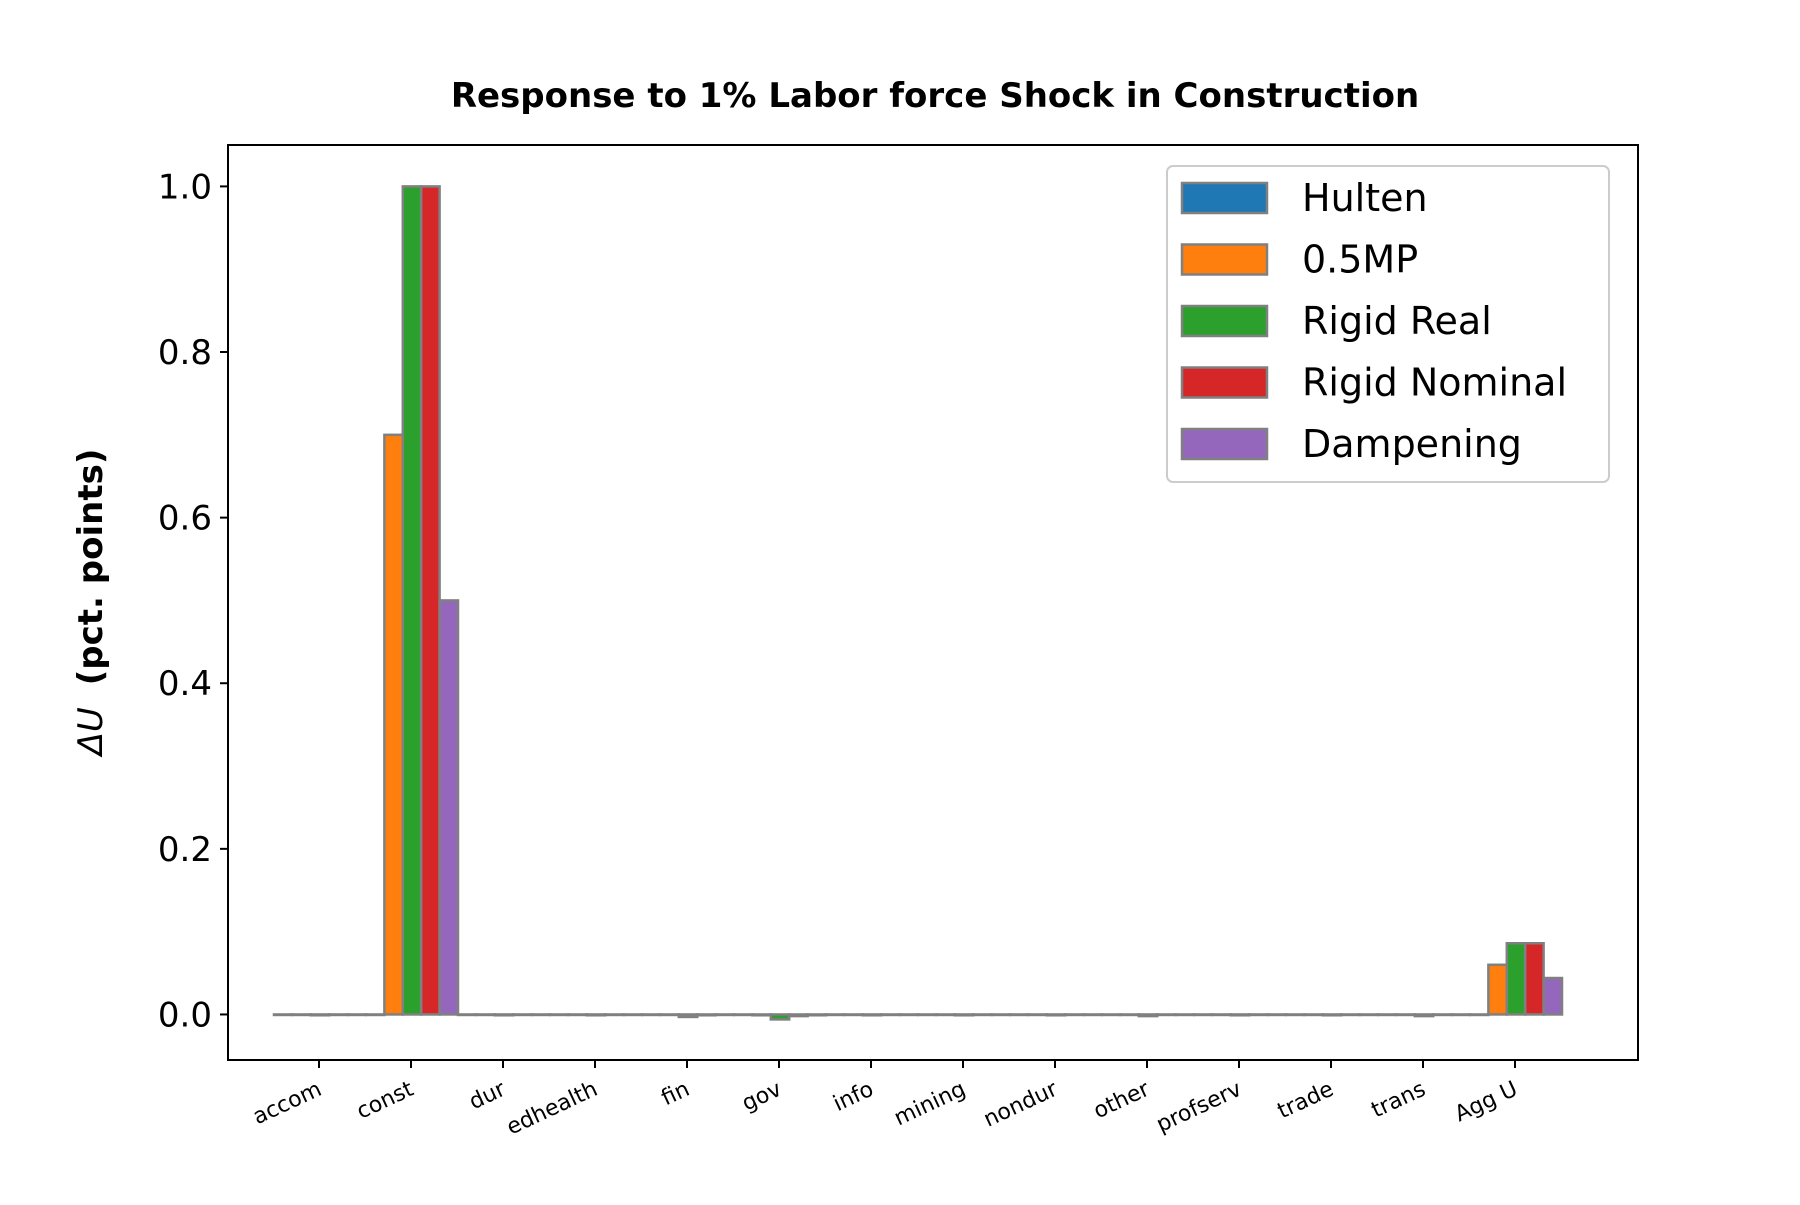 The height and width of the screenshot is (1205, 1800). Describe the element at coordinates (283, 1015) in the screenshot. I see `bar-hulten-accom` at that location.